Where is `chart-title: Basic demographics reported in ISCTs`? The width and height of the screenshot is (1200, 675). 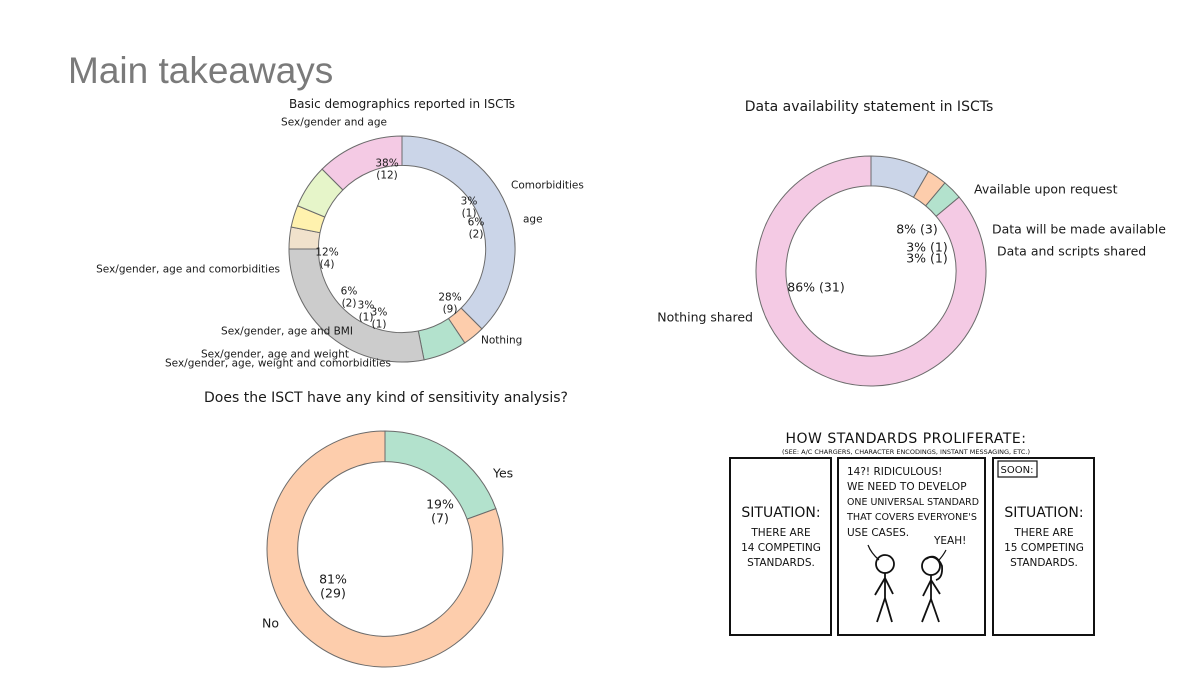
chart-title: Basic demographics reported in ISCTs is located at coordinates (402, 104).